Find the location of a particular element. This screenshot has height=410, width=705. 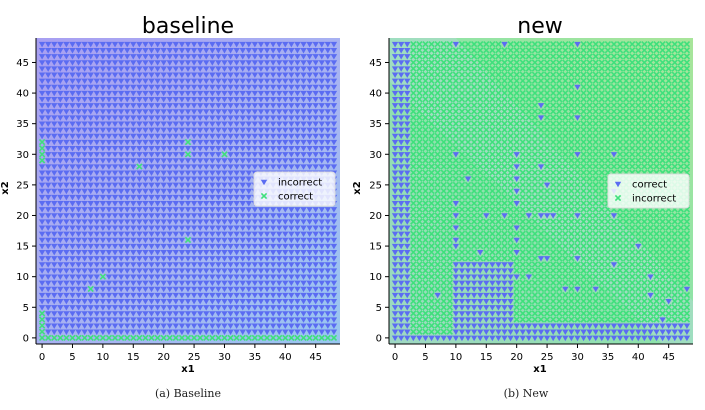

legend: correct incorrect is located at coordinates (648, 191).